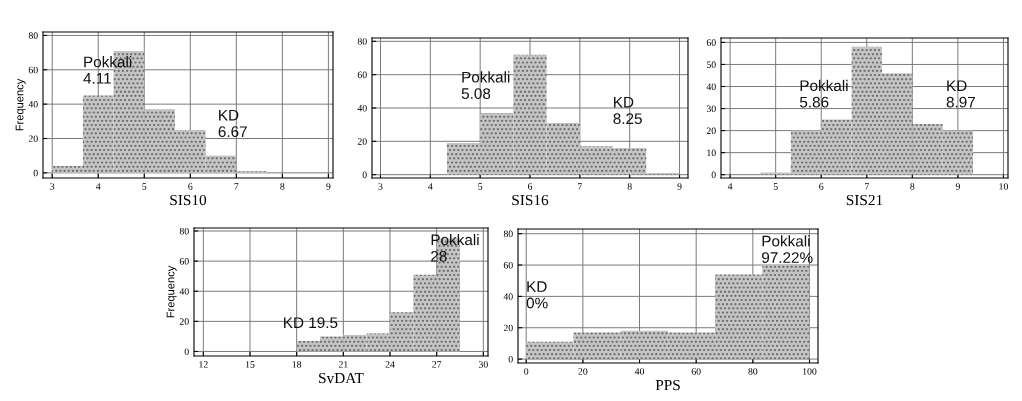  Describe the element at coordinates (864, 200) in the screenshot. I see `x-axis-title: SIS21` at that location.